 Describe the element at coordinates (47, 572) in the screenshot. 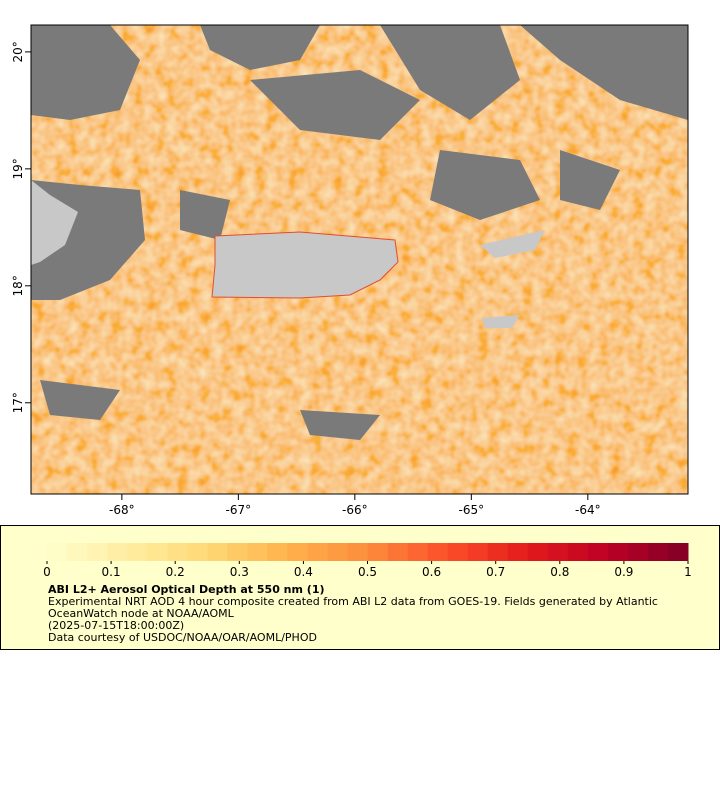

I see `colorbar-tick-label: 0` at that location.